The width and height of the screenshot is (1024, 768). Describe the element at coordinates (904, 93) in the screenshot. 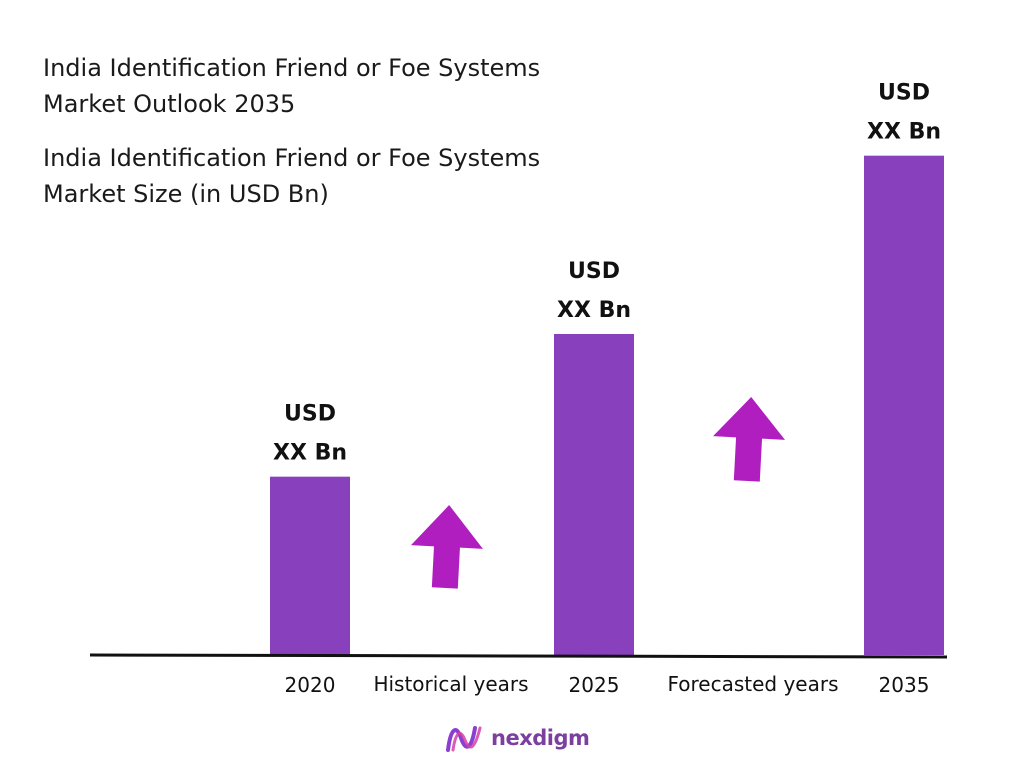

I see `value-label-2035-line-1: USD` at that location.